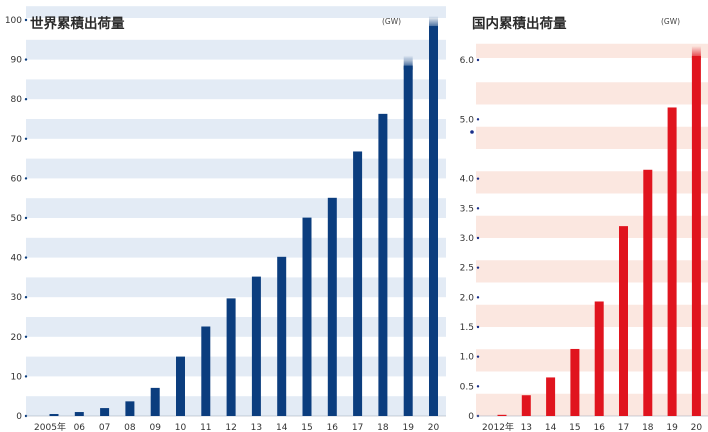  I want to click on world-y-tick-label: 70, so click(17, 140).